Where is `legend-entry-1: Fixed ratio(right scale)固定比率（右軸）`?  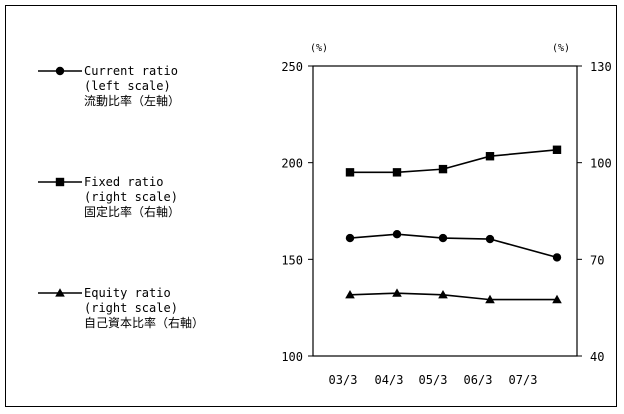
legend-entry-1: Fixed ratio(right scale)固定比率（右軸） is located at coordinates (109, 197).